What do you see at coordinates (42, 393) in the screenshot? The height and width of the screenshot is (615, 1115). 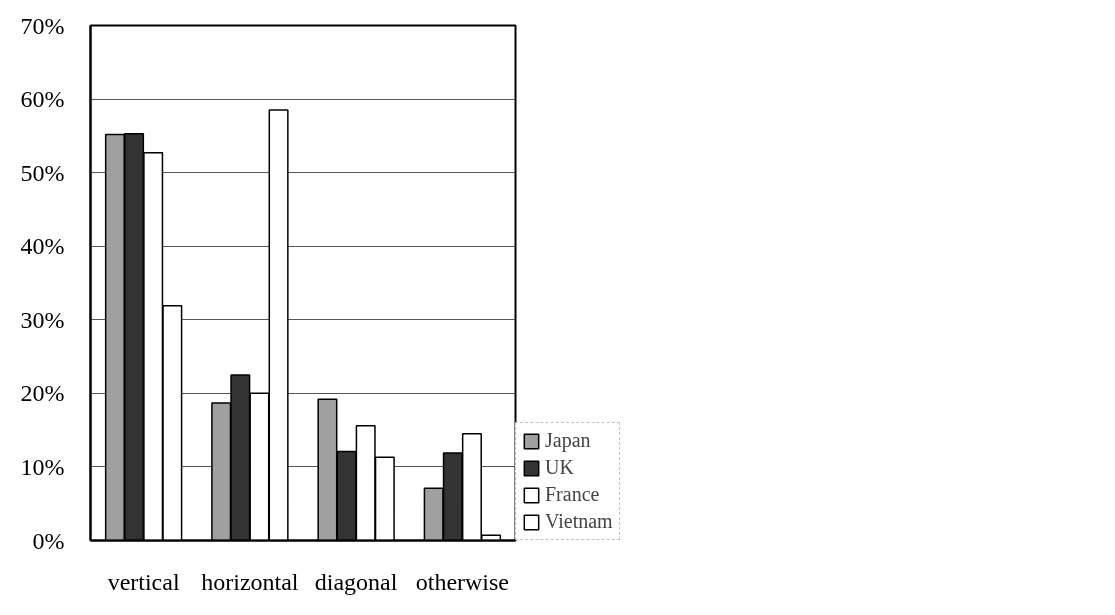 I see `y-tick-label: 20%` at bounding box center [42, 393].